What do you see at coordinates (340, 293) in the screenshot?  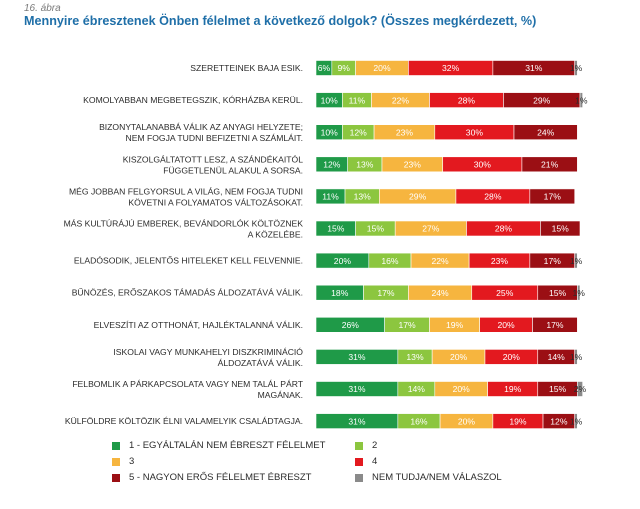 I see `value-label: 18%` at bounding box center [340, 293].